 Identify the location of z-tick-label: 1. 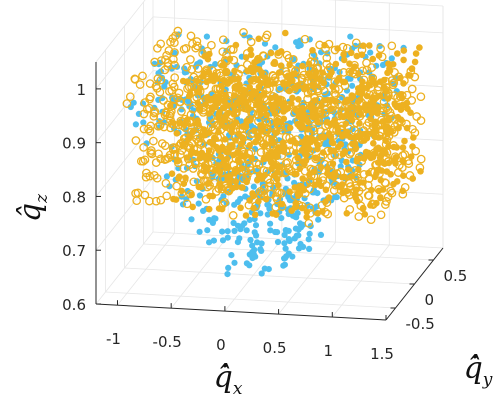
(81, 90).